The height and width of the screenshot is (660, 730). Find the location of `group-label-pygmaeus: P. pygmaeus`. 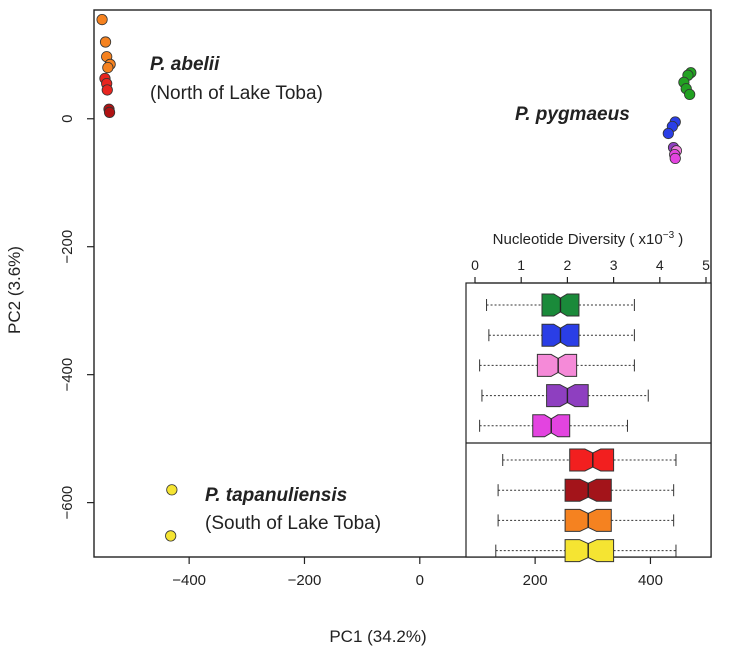

group-label-pygmaeus: P. pygmaeus is located at coordinates (572, 114).